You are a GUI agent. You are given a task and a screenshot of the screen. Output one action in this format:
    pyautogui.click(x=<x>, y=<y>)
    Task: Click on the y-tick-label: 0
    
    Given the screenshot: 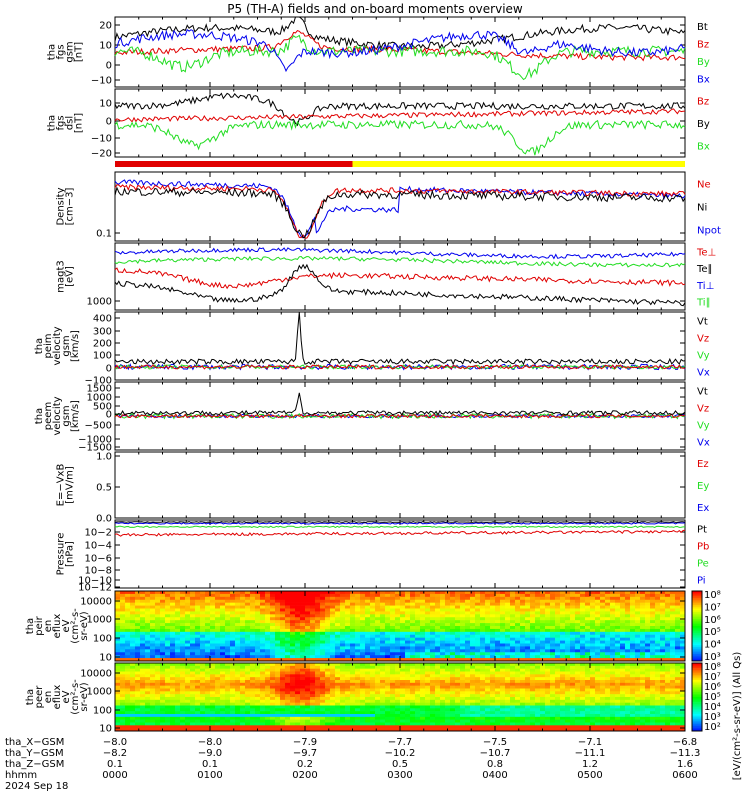 What is the action you would take?
    pyautogui.click(x=109, y=415)
    